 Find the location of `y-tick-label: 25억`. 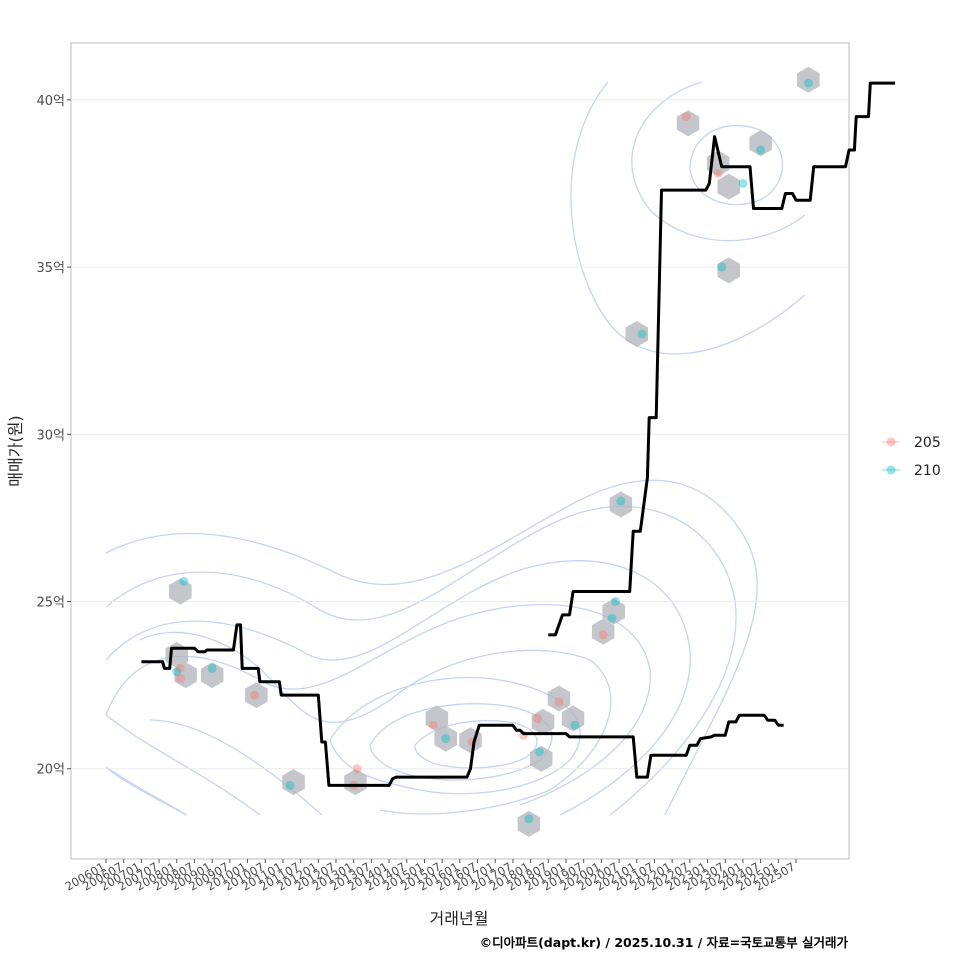

y-tick-label: 25억 is located at coordinates (50, 602).